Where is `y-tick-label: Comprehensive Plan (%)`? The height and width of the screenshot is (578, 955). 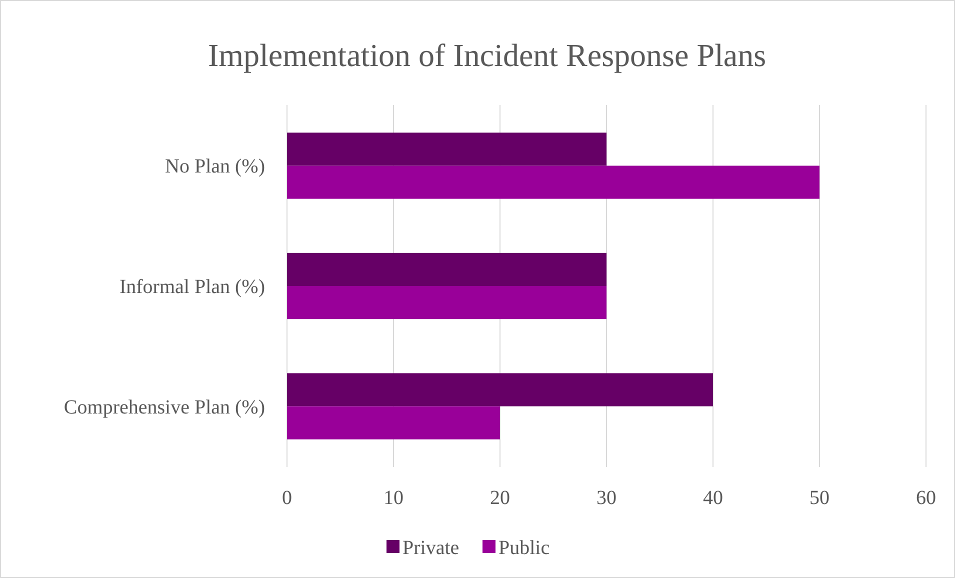
y-tick-label: Comprehensive Plan (%) is located at coordinates (164, 407).